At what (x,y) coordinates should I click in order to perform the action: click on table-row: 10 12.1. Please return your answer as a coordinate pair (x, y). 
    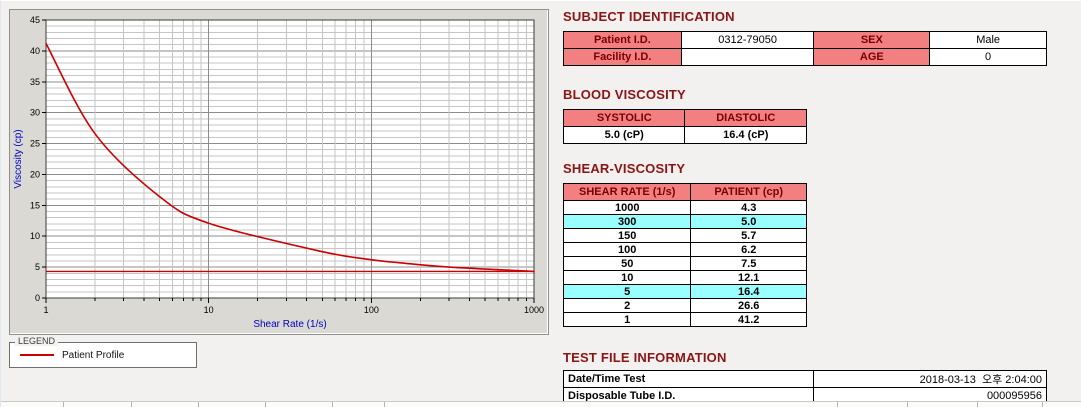
    Looking at the image, I should click on (684, 277).